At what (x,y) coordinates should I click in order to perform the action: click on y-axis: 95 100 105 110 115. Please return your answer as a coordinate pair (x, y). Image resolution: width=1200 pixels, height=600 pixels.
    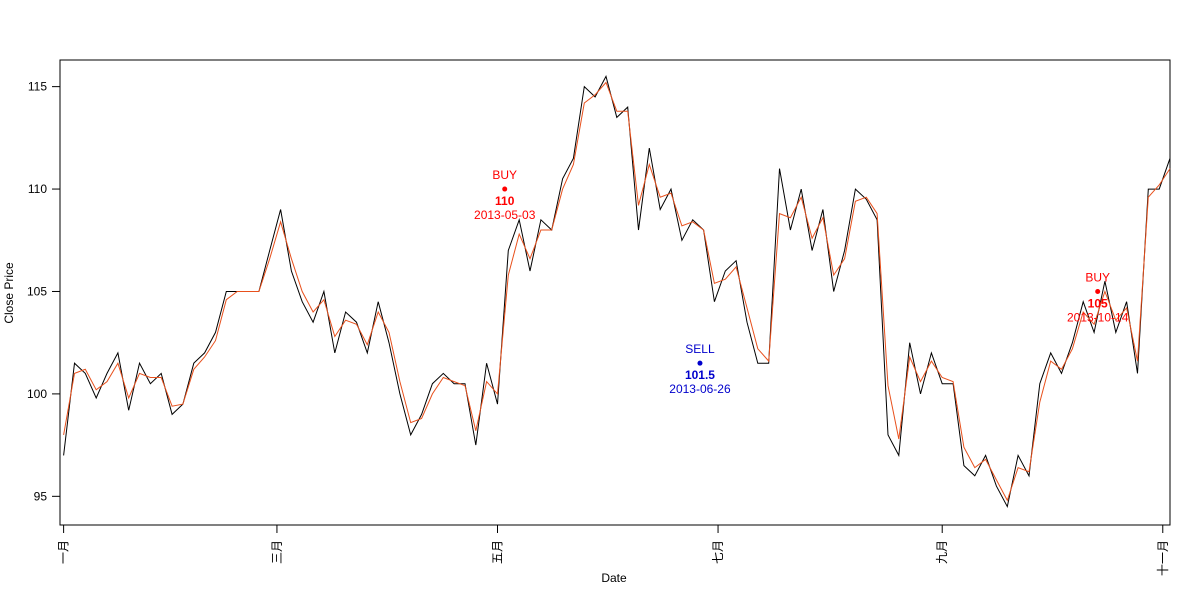
    Looking at the image, I should click on (43, 291).